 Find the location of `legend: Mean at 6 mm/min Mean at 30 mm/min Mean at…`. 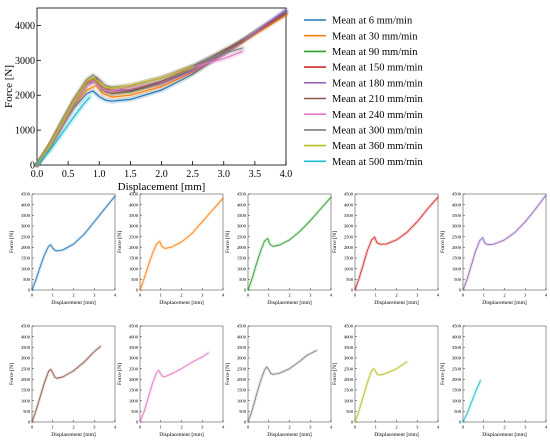

legend: Mean at 6 mm/min Mean at 30 mm/min Mean at… is located at coordinates (363, 92).